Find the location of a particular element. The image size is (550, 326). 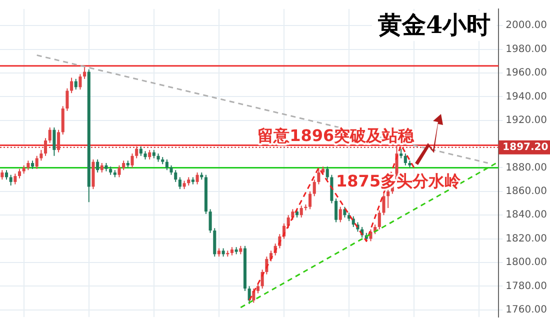

y-tick-label: 1820.00 is located at coordinates (527, 238).